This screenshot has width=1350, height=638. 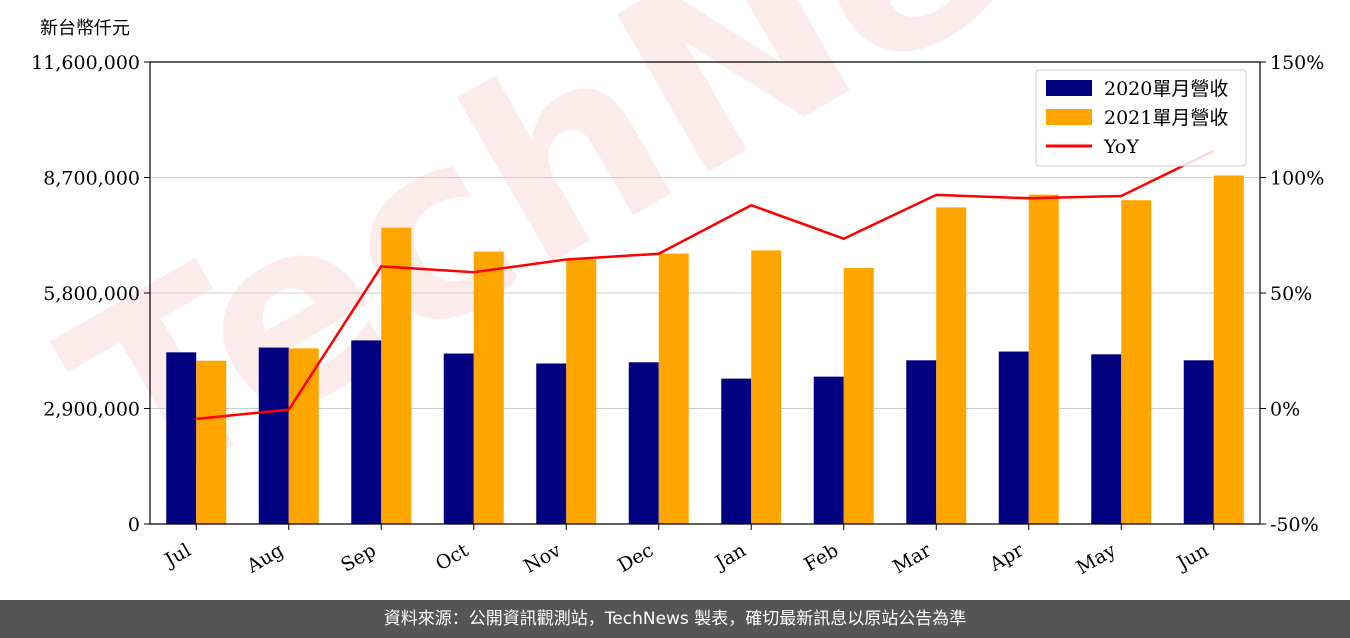 I want to click on left-tick-label: 8,700,000, so click(x=91, y=179).